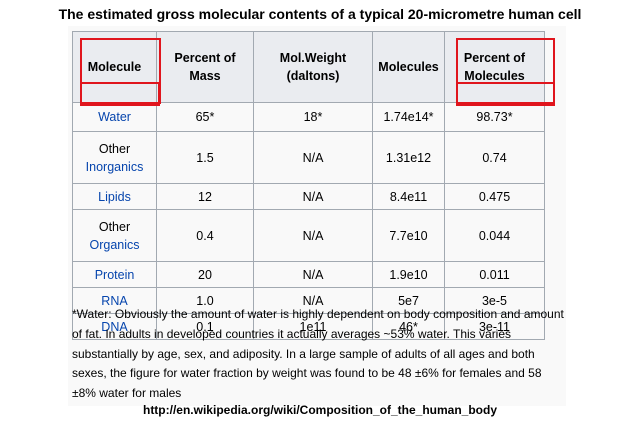  What do you see at coordinates (114, 244) in the screenshot?
I see `molecule-link-organics: Organics` at bounding box center [114, 244].